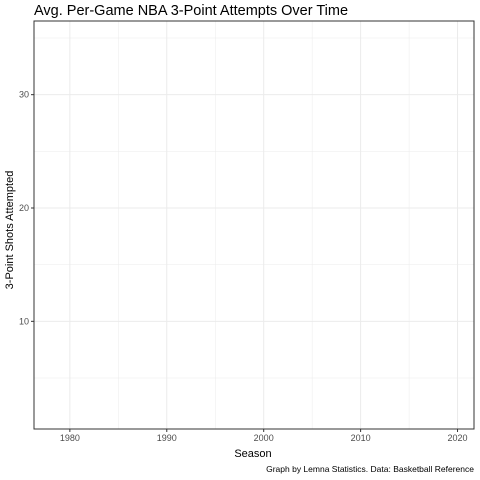 The width and height of the screenshot is (480, 480). What do you see at coordinates (167, 438) in the screenshot?
I see `x-tick-label: 1990` at bounding box center [167, 438].